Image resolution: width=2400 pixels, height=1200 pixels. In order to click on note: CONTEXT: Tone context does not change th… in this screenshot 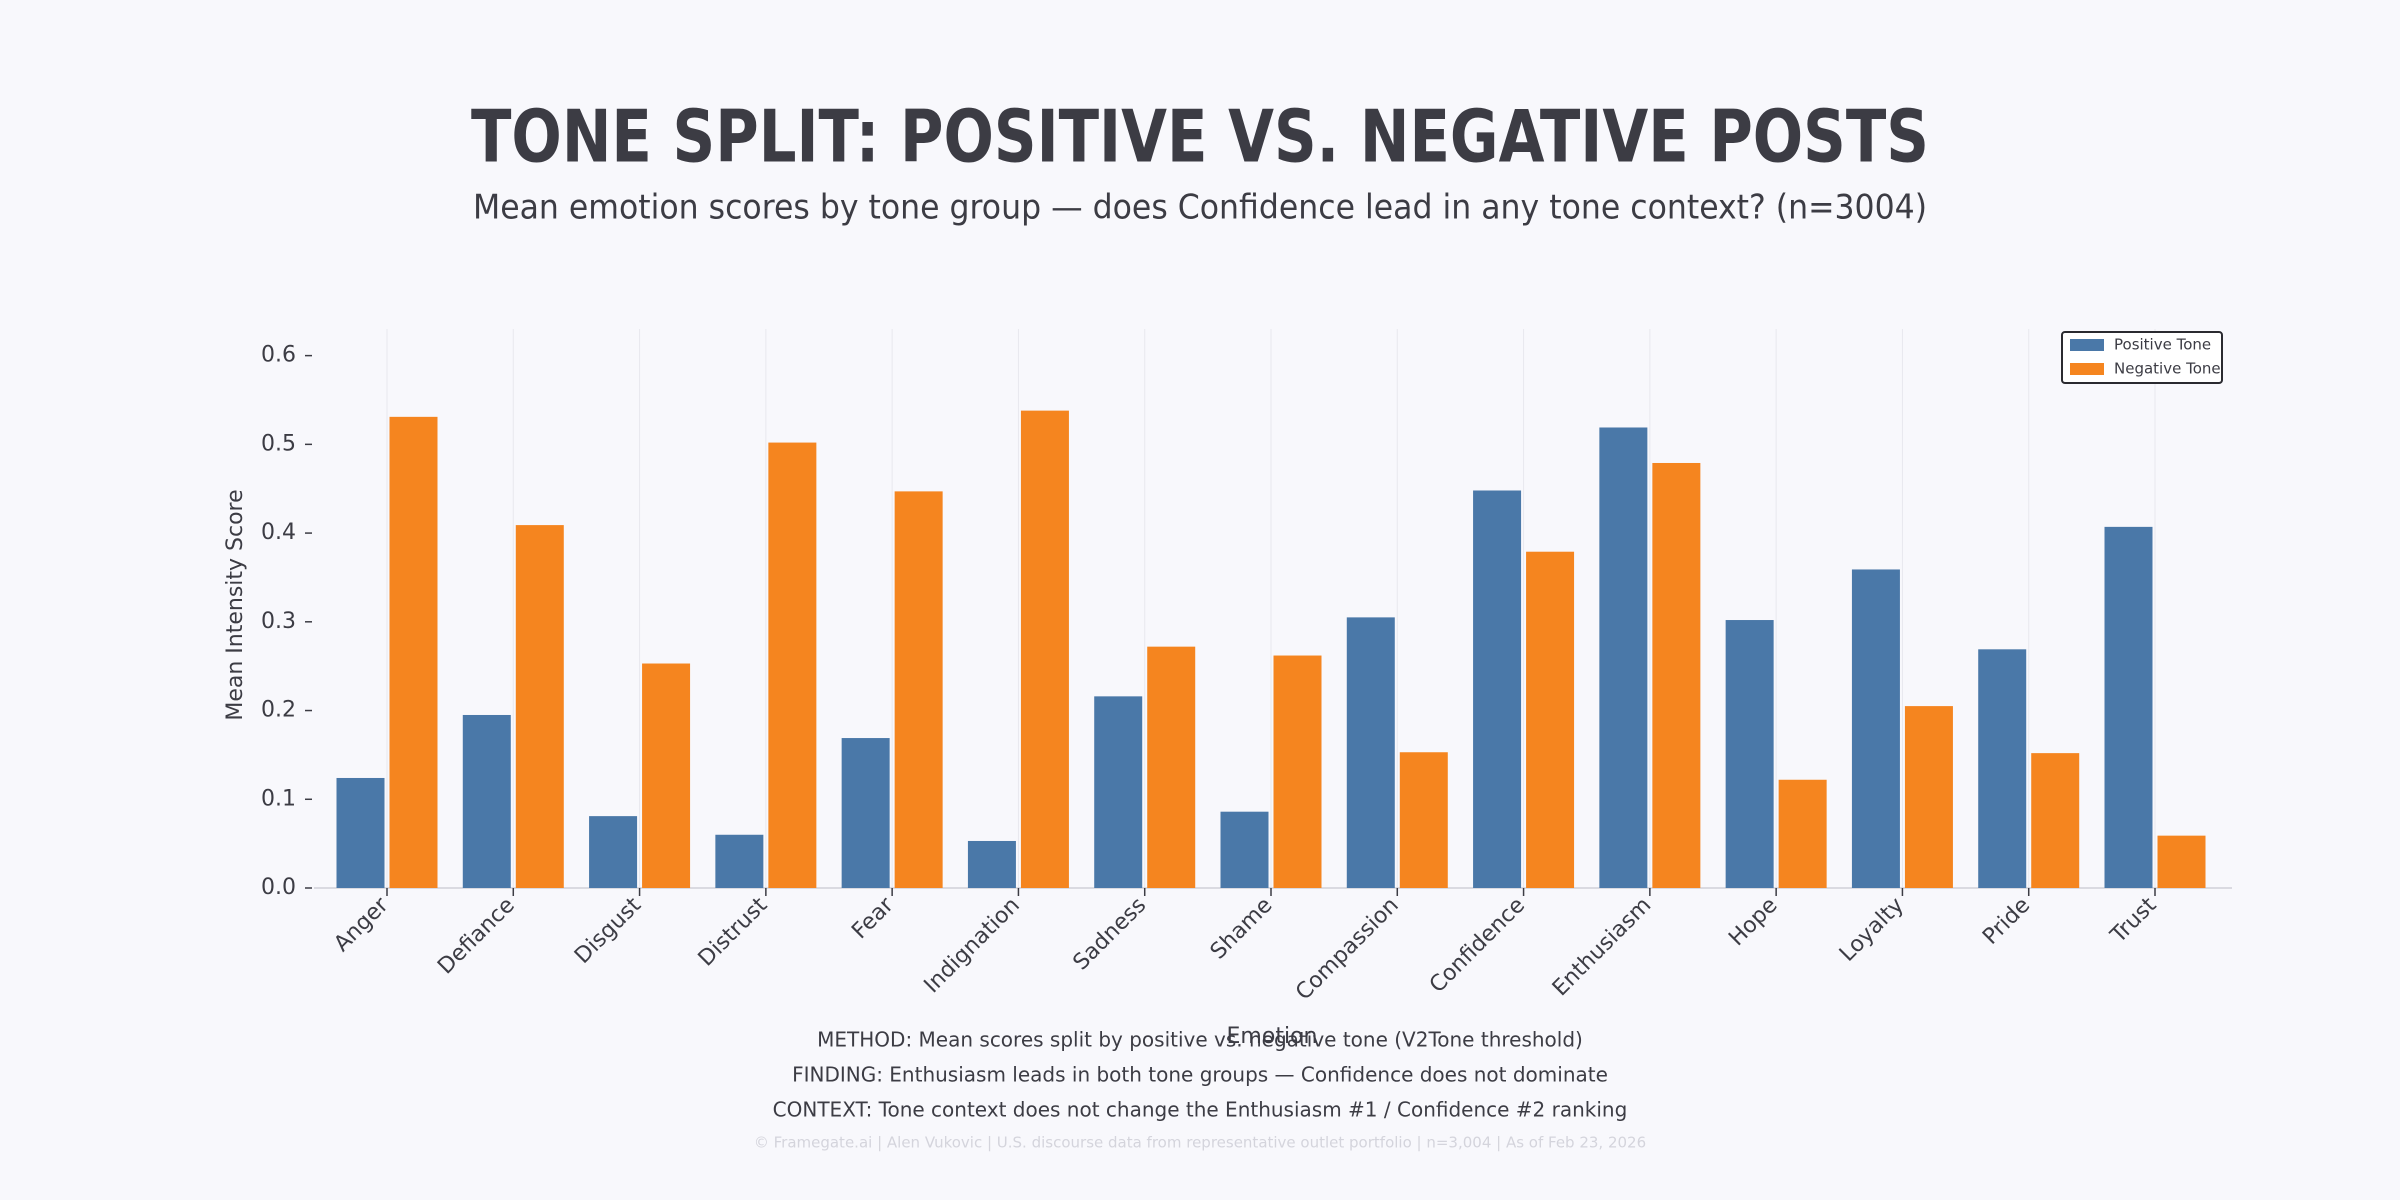, I will do `click(1200, 1110)`.